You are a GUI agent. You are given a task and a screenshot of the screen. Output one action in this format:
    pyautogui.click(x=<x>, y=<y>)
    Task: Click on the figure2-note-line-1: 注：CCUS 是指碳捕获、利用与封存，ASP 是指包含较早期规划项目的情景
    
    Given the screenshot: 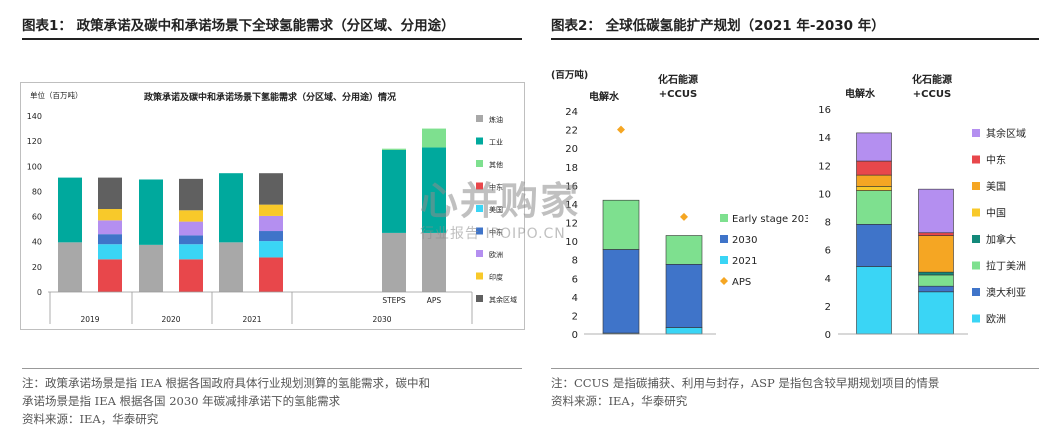 What is the action you would take?
    pyautogui.click(x=745, y=383)
    